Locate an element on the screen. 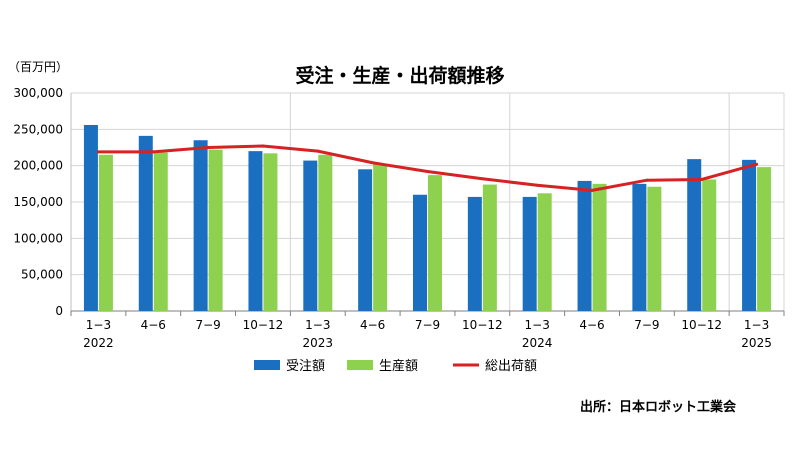  chart-title: 受注・生産・出荷額推移 is located at coordinates (399, 75).